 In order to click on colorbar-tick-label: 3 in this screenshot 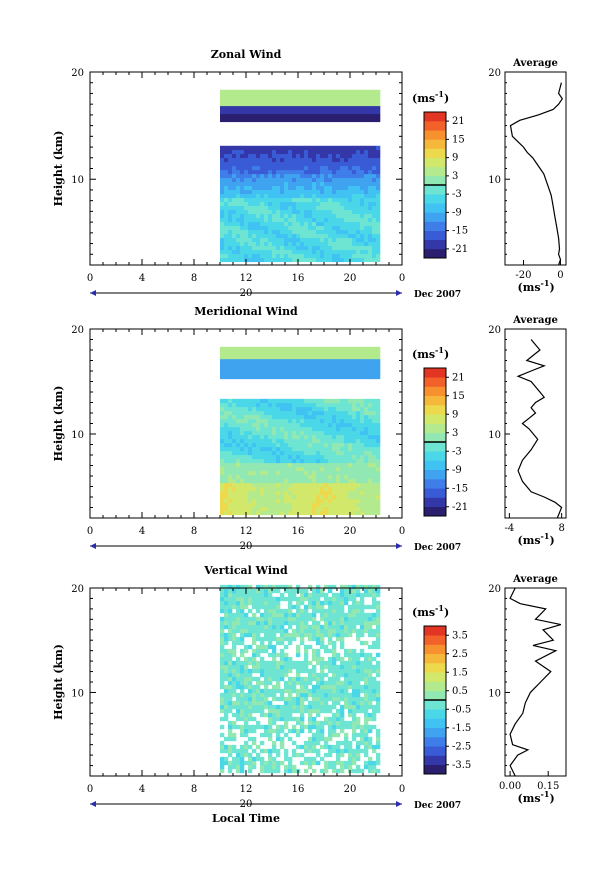, I will do `click(455, 433)`.